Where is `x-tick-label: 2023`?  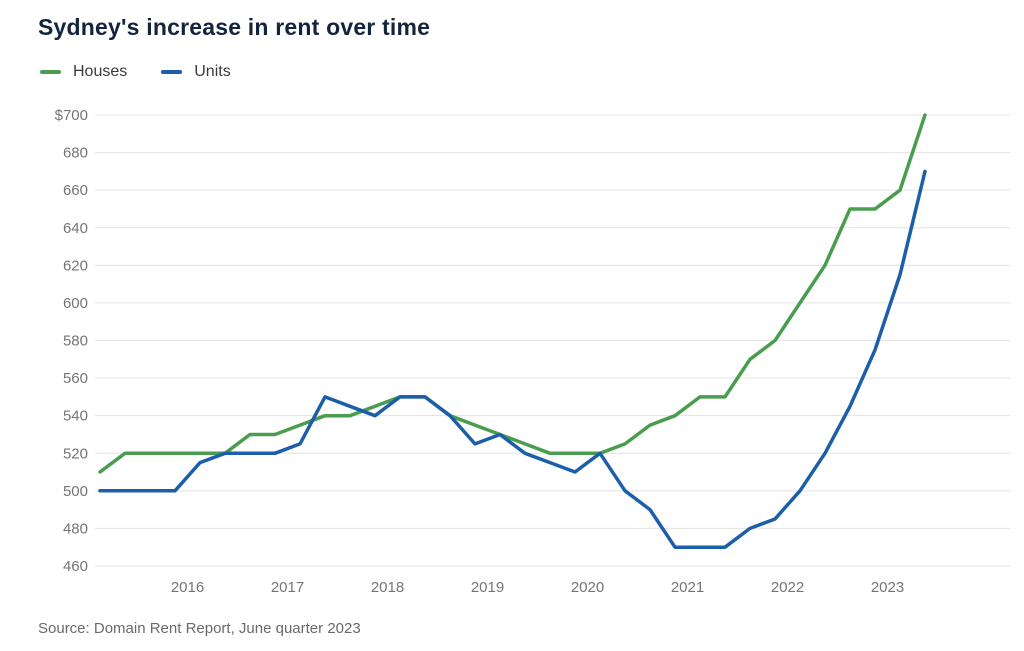 x-tick-label: 2023 is located at coordinates (887, 587).